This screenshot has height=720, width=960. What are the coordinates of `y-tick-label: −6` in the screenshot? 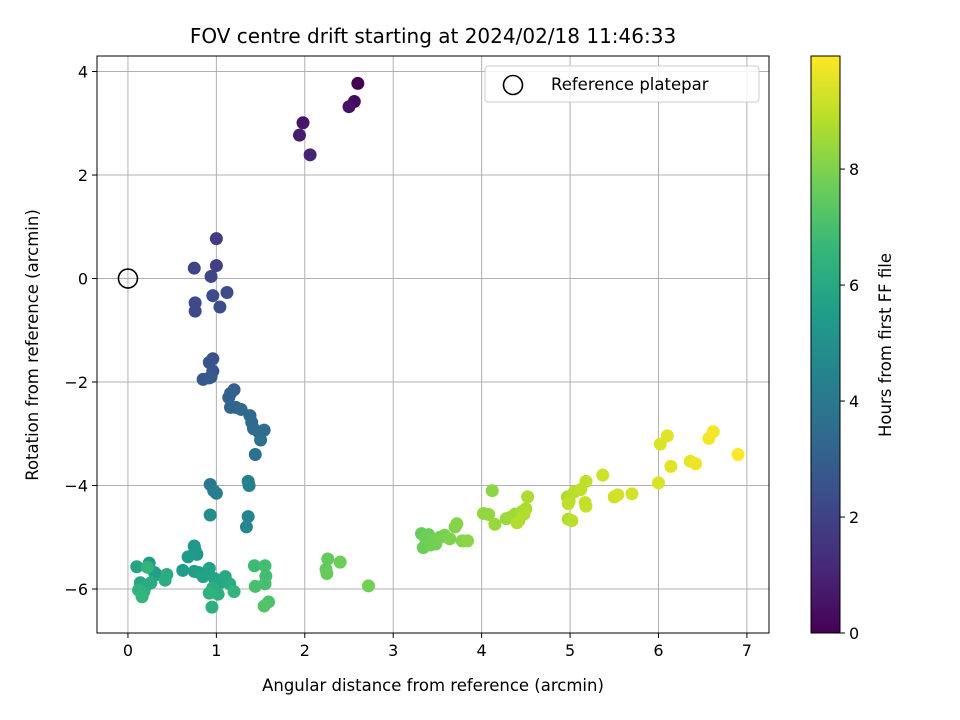 It's located at (76, 589).